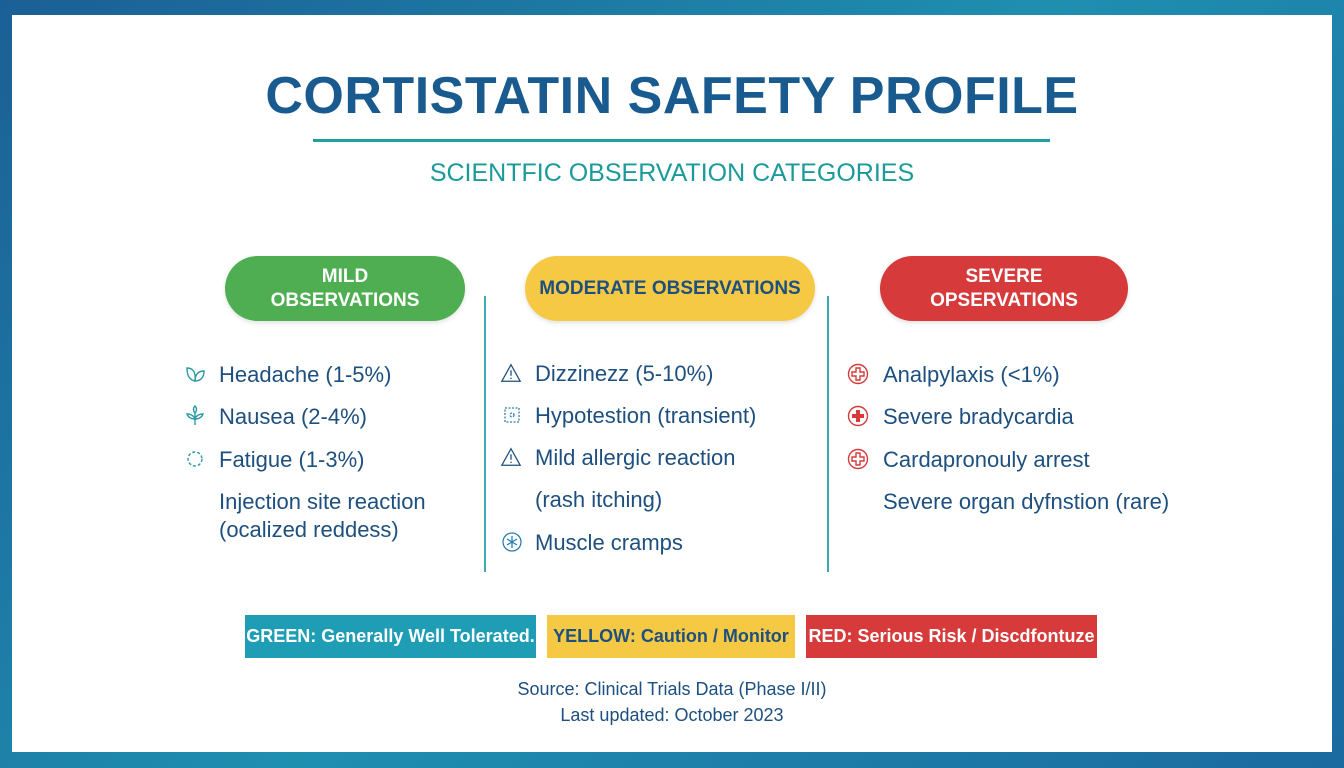  I want to click on legend-green: GREEN: Generally Well Tolerated., so click(390, 636).